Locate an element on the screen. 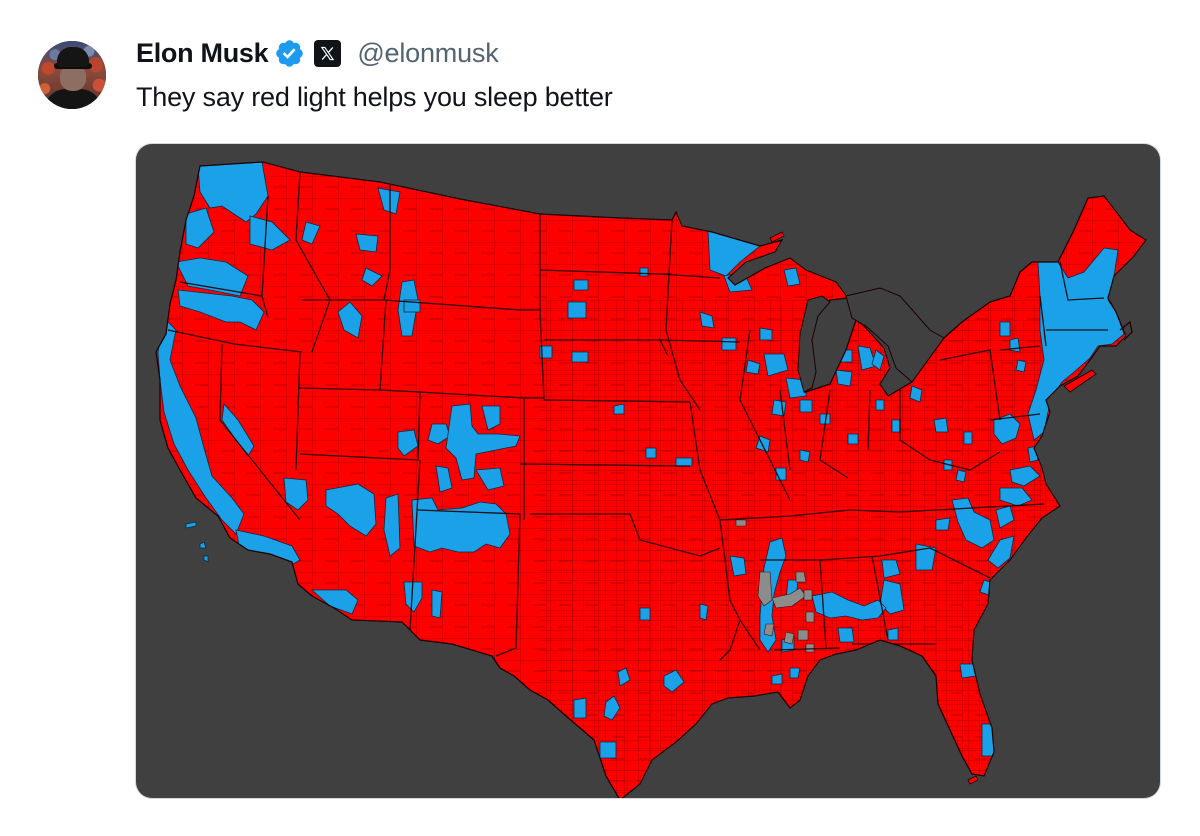  long-island is located at coordinates (1080, 381).